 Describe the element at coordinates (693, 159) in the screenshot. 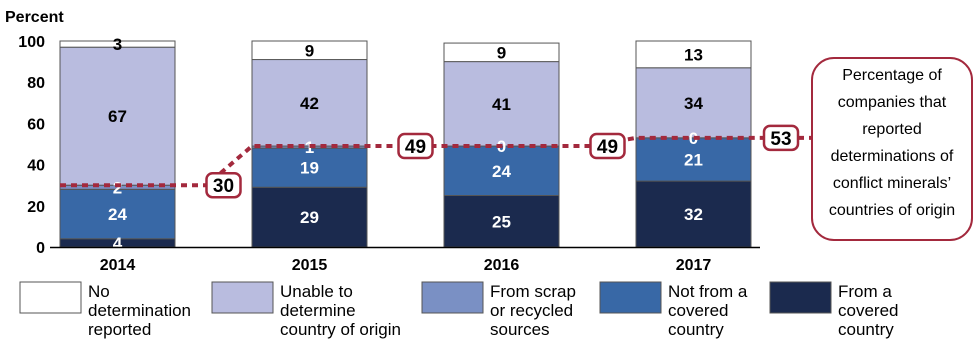

I see `bar-value-label: 21` at that location.